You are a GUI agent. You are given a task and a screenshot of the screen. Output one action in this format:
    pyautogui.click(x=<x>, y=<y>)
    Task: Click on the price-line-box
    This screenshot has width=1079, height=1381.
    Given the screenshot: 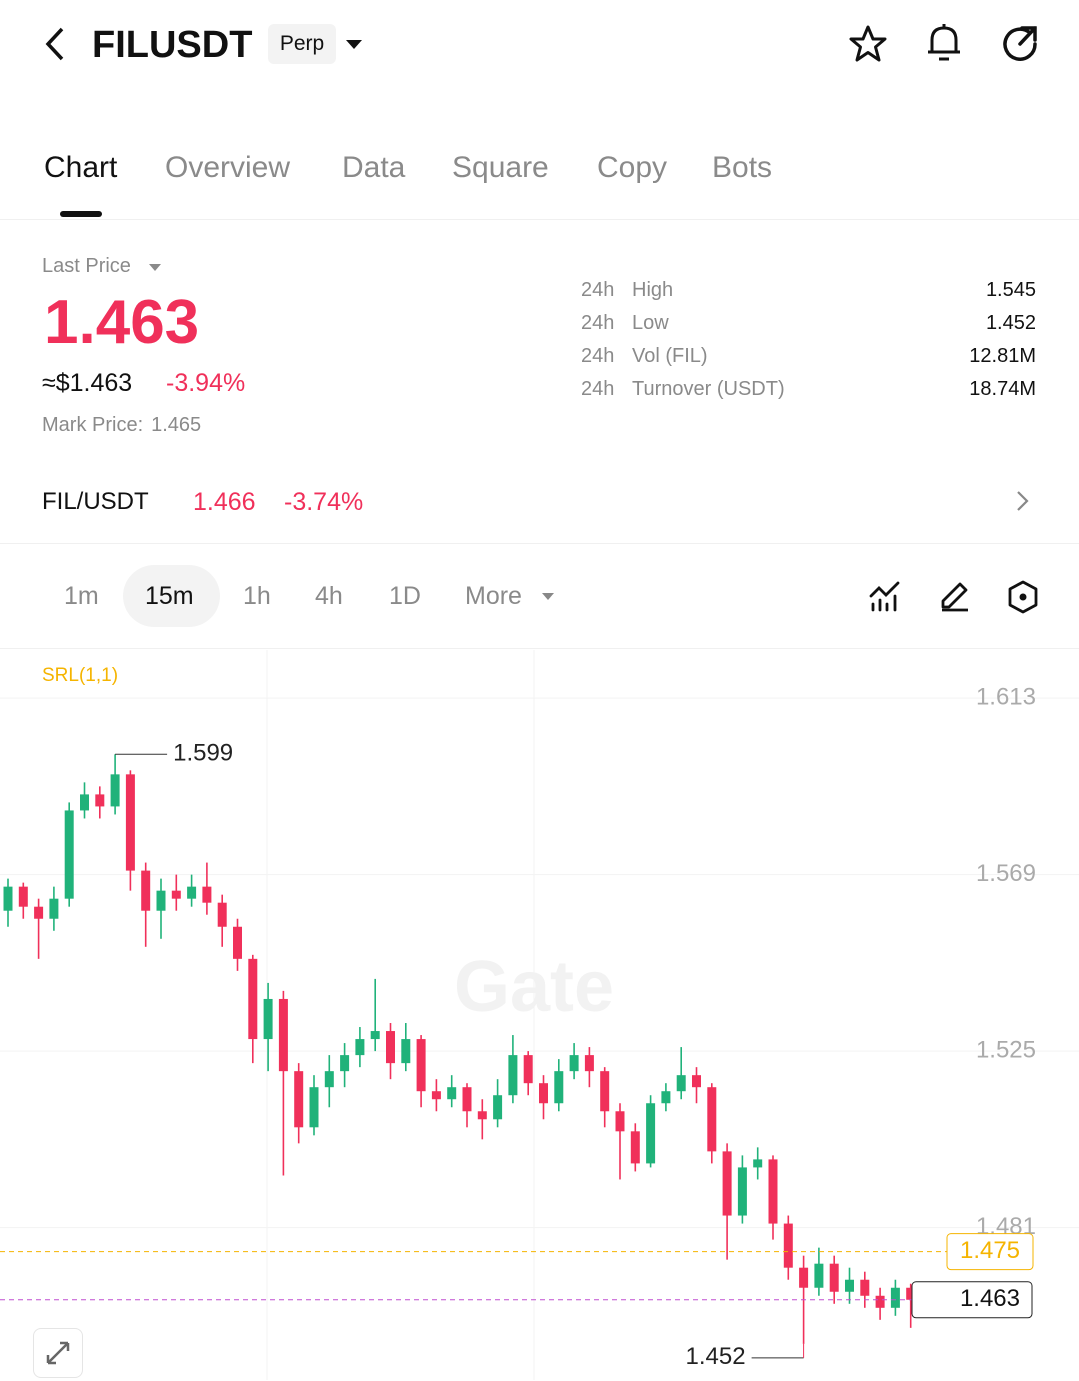 What is the action you would take?
    pyautogui.click(x=990, y=1252)
    